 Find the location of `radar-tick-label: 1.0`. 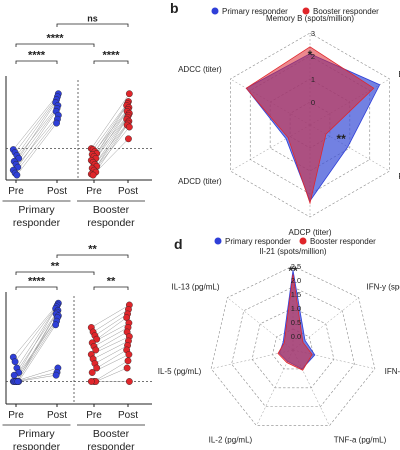

radar-tick-label: 1.0 is located at coordinates (296, 308).